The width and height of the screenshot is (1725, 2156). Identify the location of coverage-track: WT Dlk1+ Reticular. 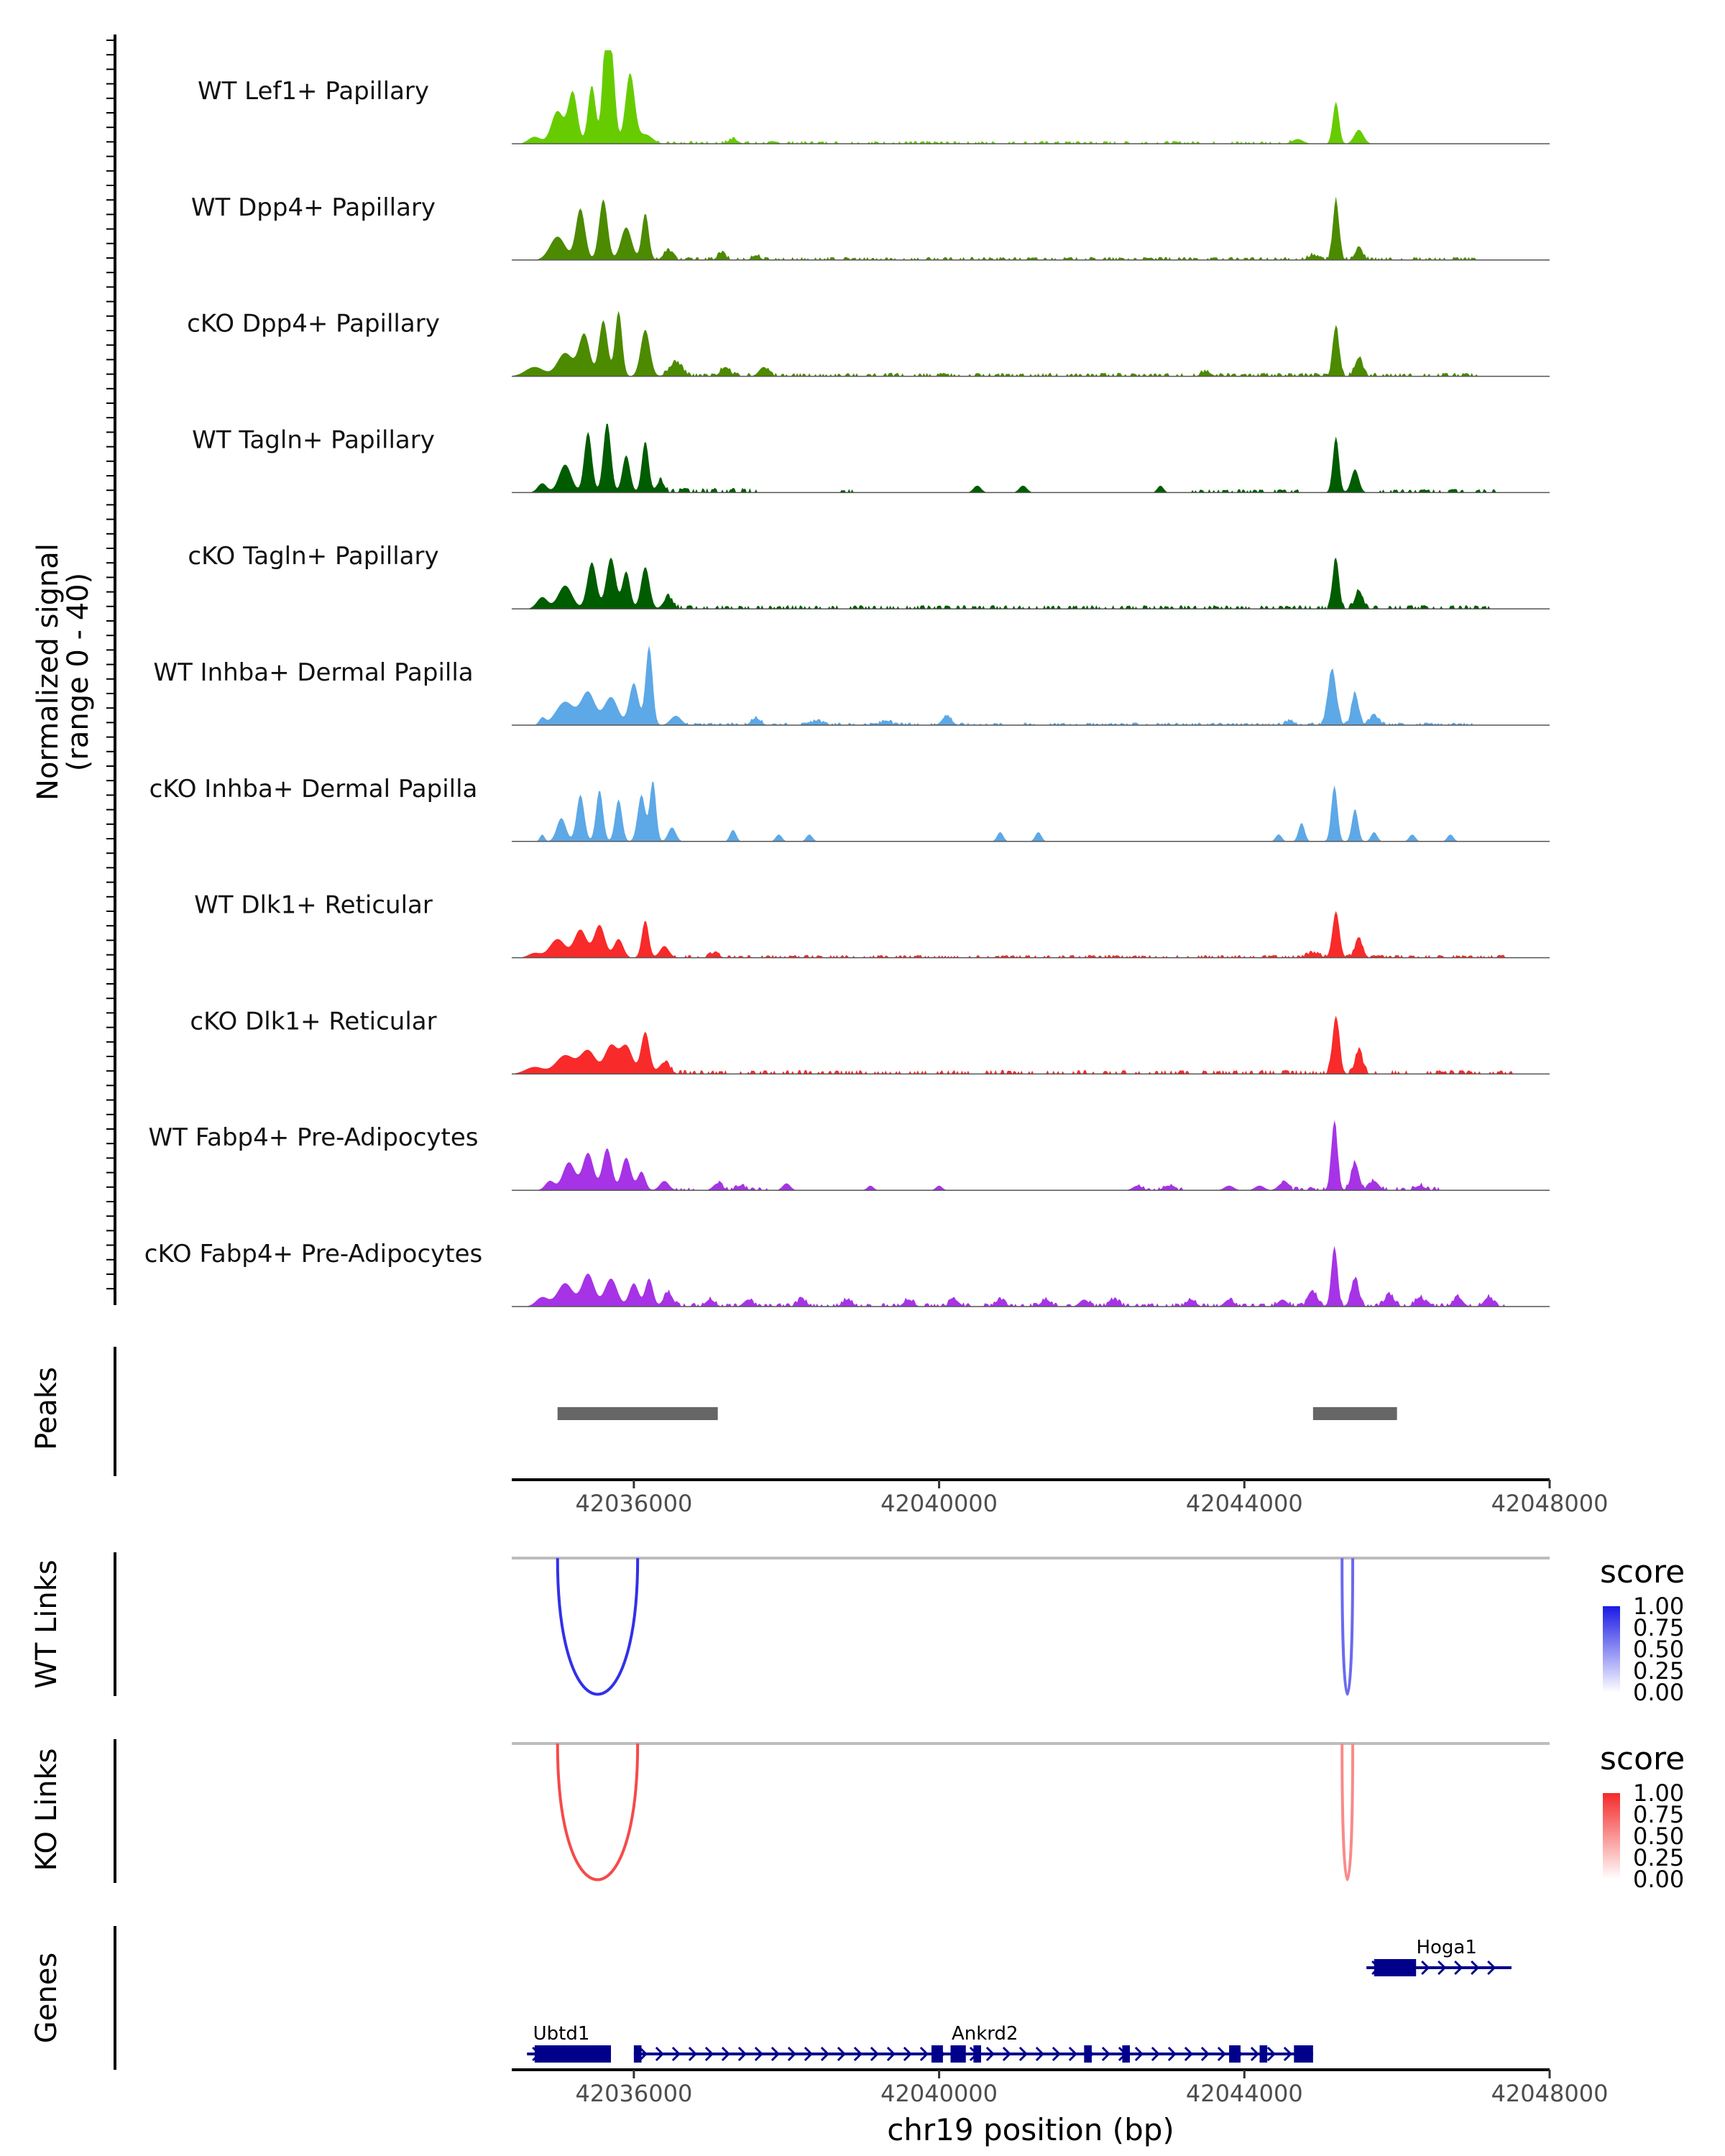
(872, 925).